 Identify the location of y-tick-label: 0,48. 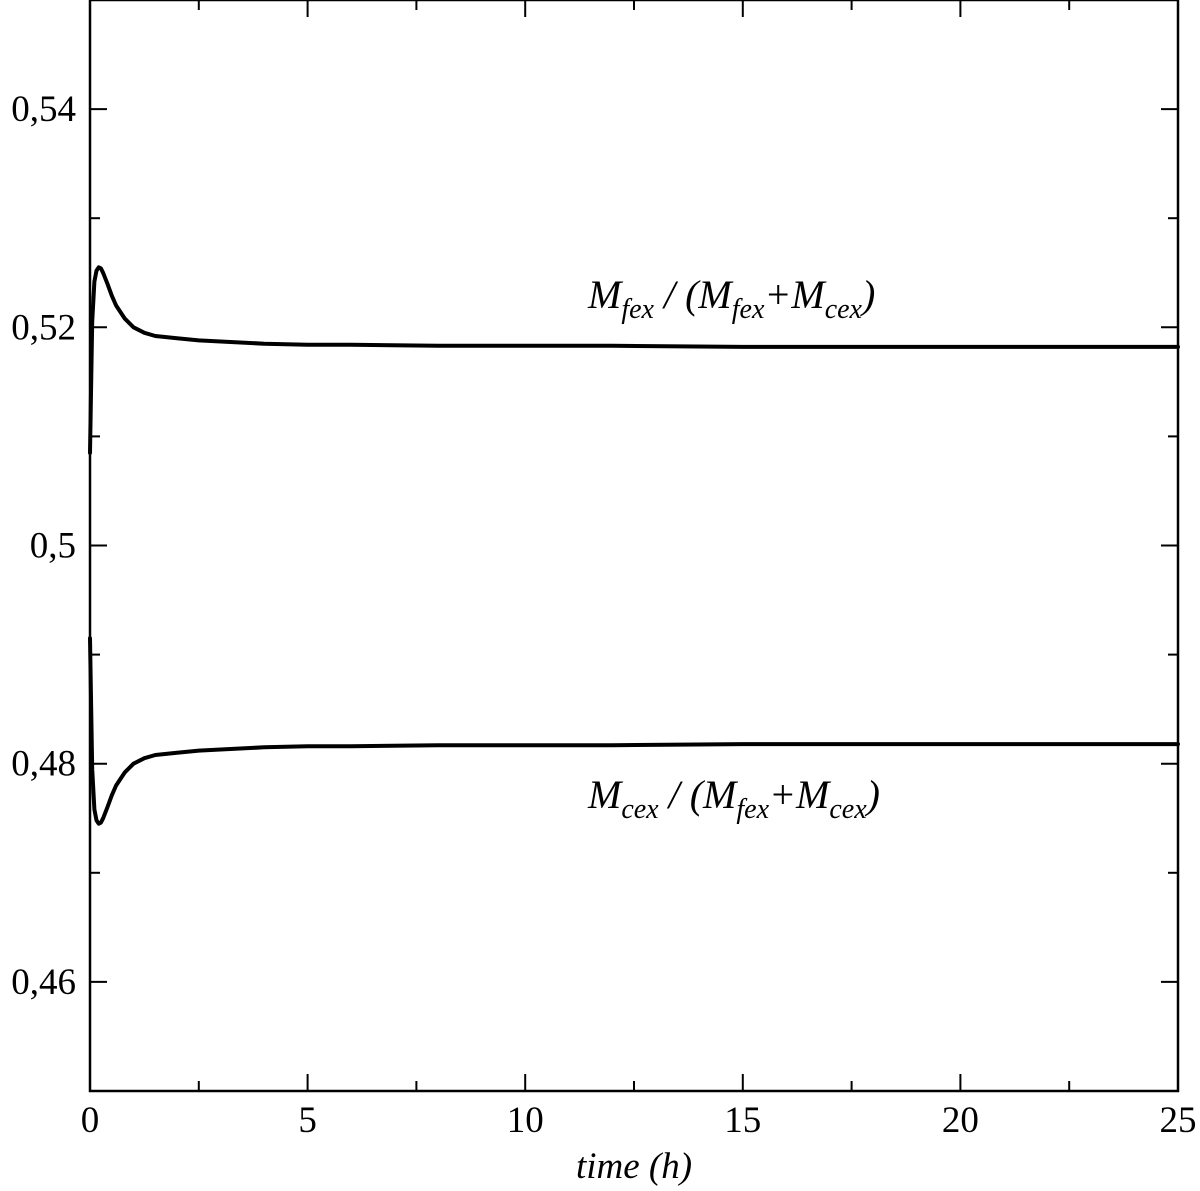
(43, 764).